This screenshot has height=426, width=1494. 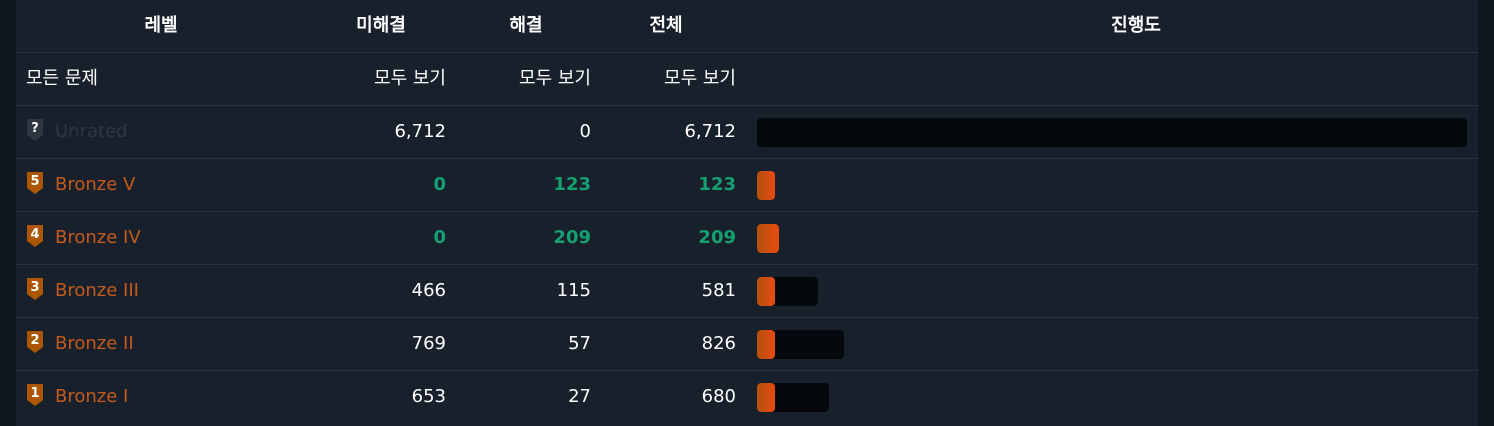 What do you see at coordinates (747, 79) in the screenshot?
I see `all-problems-row: 모든 문제 모두 보기 모두 보기 모두 보기` at bounding box center [747, 79].